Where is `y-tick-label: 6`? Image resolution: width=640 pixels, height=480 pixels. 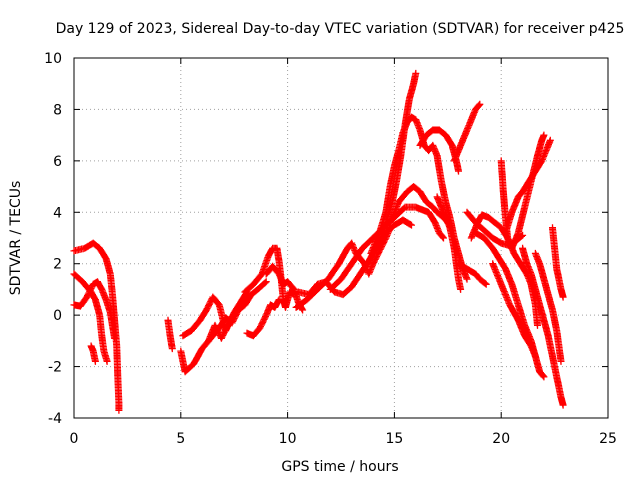 y-tick-label: 6 is located at coordinates (57, 162).